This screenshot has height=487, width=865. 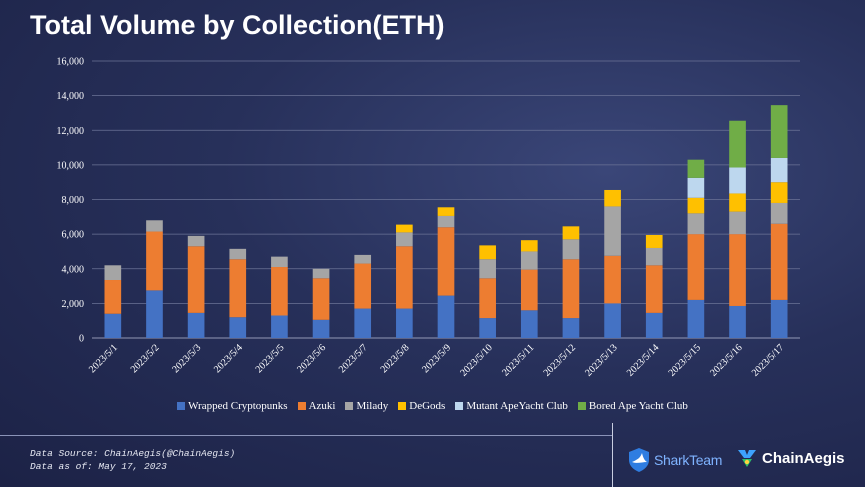 What do you see at coordinates (98, 466) in the screenshot?
I see `data-asof-line: Data as of: May 17, 2023` at bounding box center [98, 466].